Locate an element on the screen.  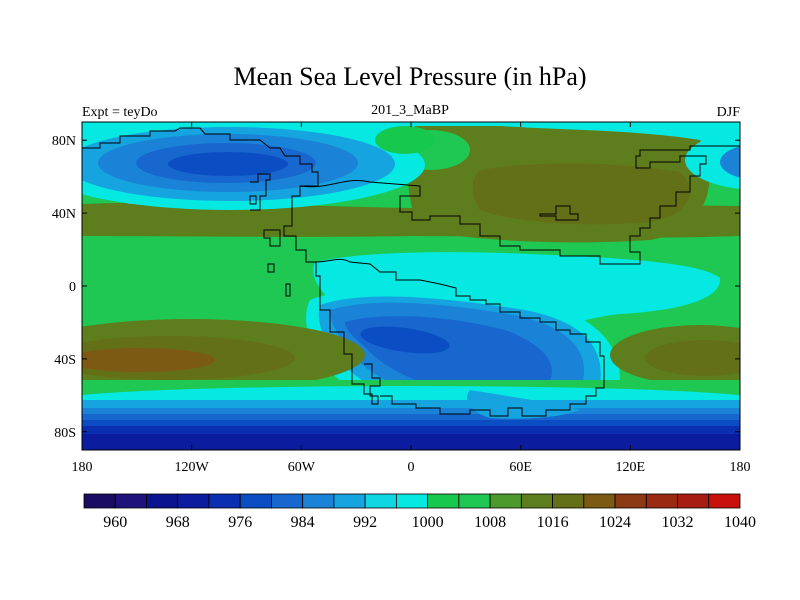
x-tick-label: 120W is located at coordinates (192, 467).